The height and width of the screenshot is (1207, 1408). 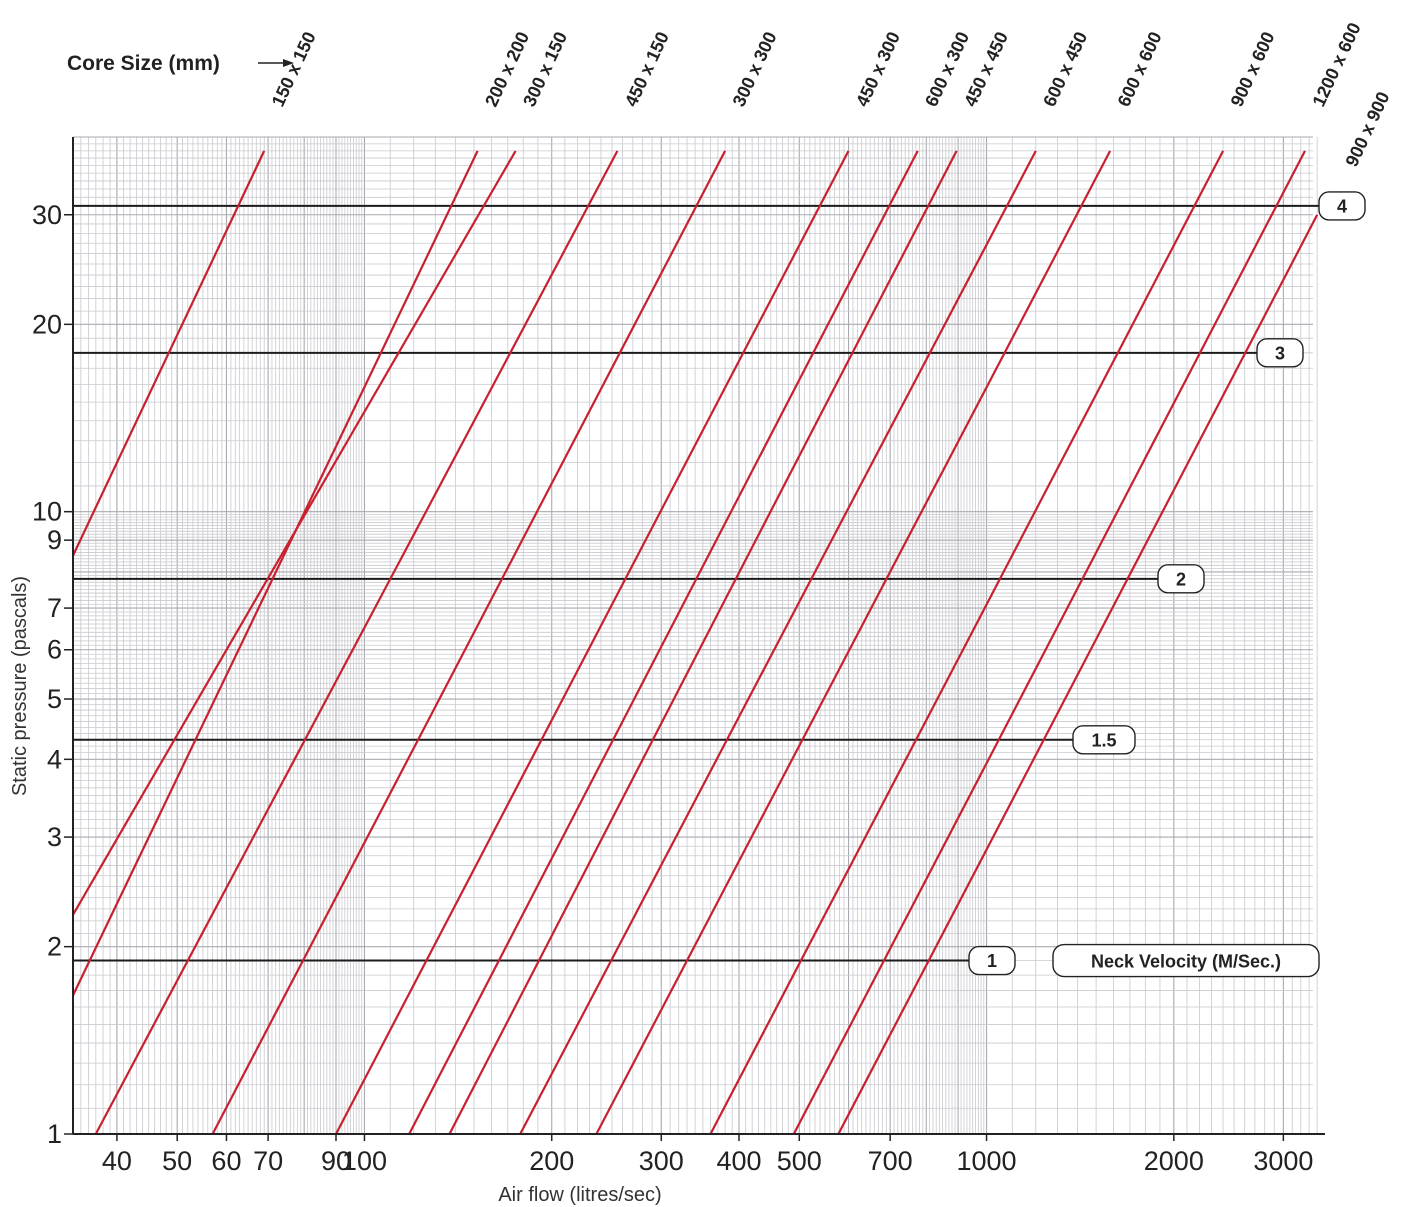 I want to click on core-size-title-text: Core Size (mm), so click(x=143, y=63).